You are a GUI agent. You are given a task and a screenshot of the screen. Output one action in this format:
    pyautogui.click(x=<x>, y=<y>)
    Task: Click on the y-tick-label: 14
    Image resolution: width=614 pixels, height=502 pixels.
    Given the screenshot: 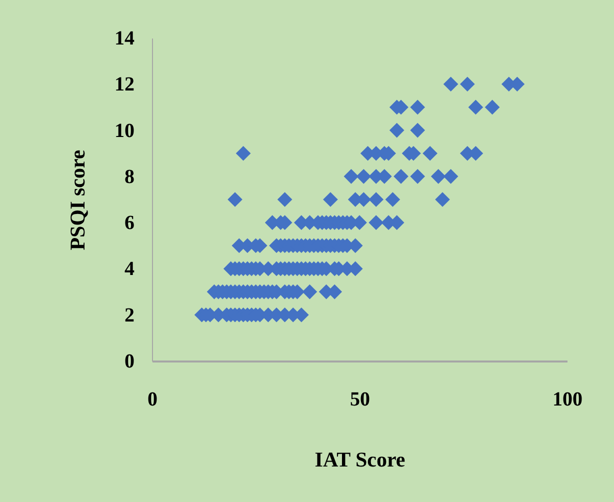 What is the action you would take?
    pyautogui.click(x=124, y=39)
    